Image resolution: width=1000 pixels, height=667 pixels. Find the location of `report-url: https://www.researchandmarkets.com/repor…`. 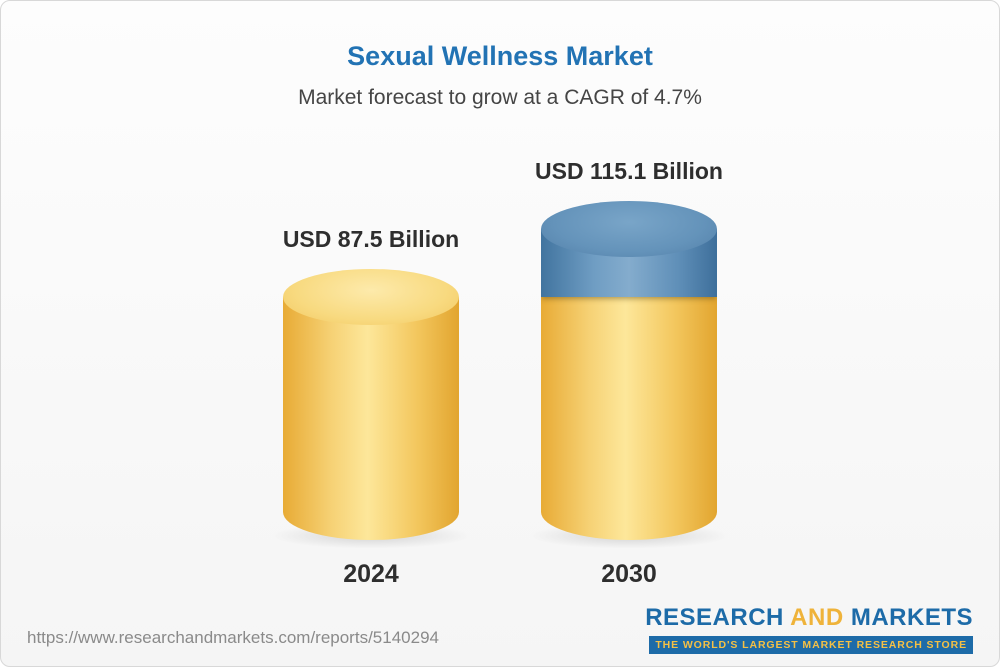

report-url: https://www.researchandmarkets.com/repor… is located at coordinates (233, 637).